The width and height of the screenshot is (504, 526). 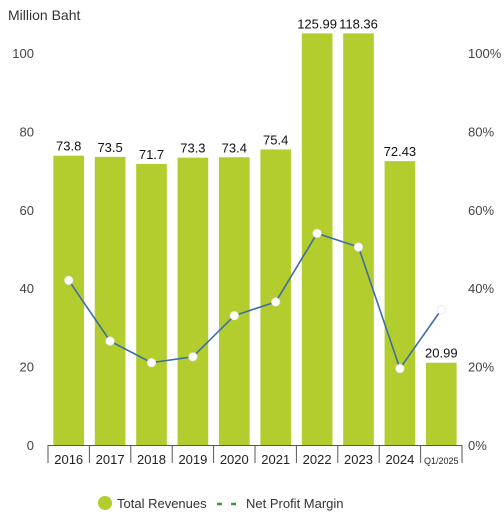 What do you see at coordinates (481, 210) in the screenshot?
I see `right-tick-label: 60%` at bounding box center [481, 210].